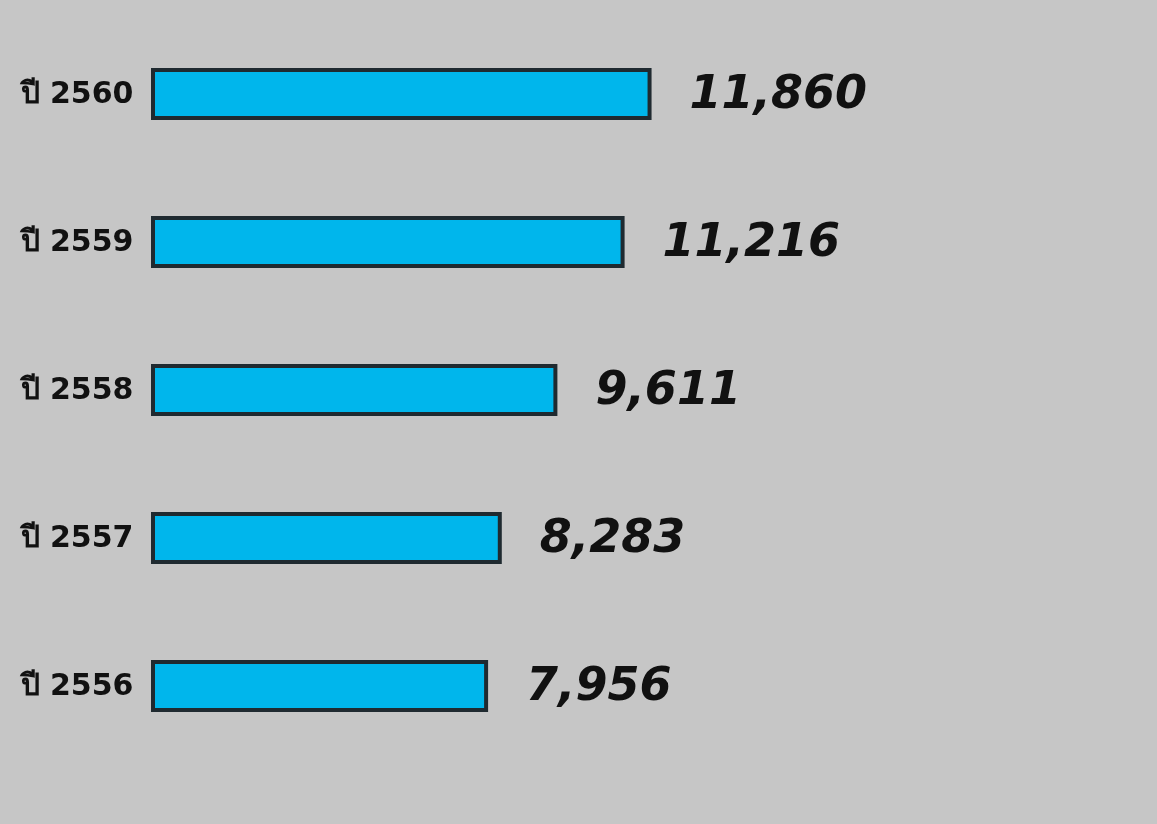  I want to click on y-tick-label: ปี 2556, so click(76, 684).